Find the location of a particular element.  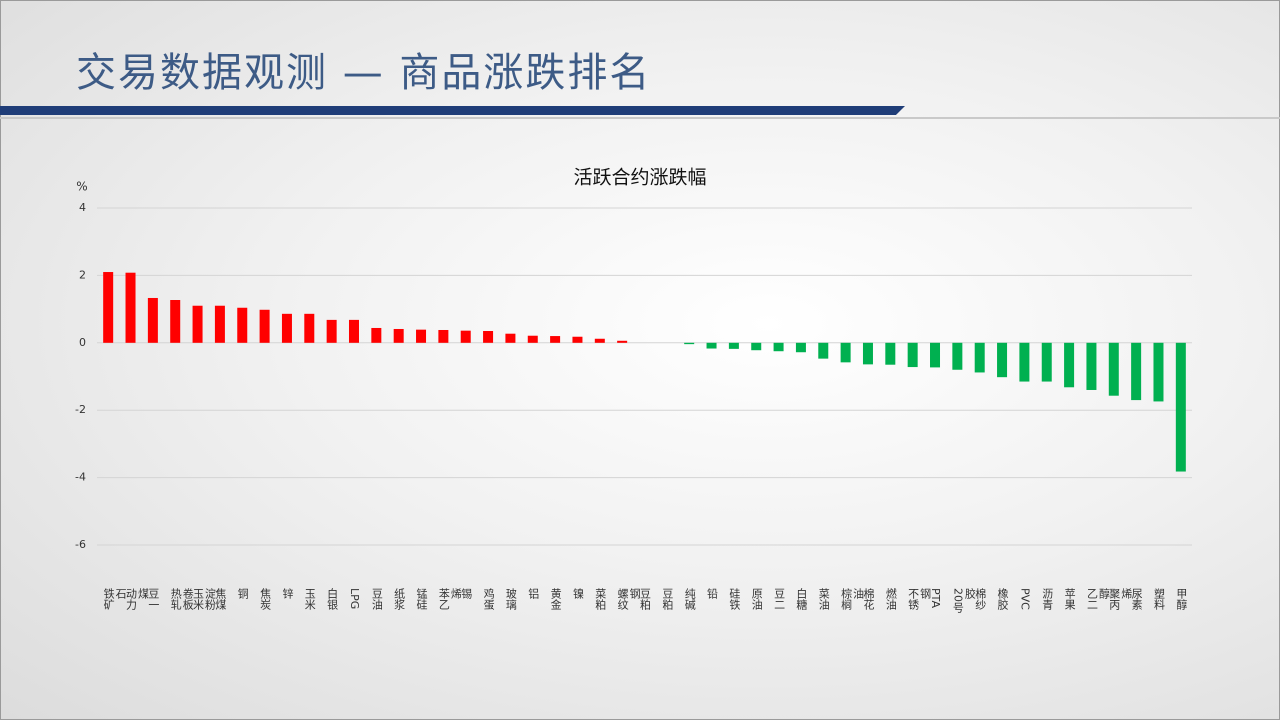

x-tick-label: 铝 is located at coordinates (533, 593).